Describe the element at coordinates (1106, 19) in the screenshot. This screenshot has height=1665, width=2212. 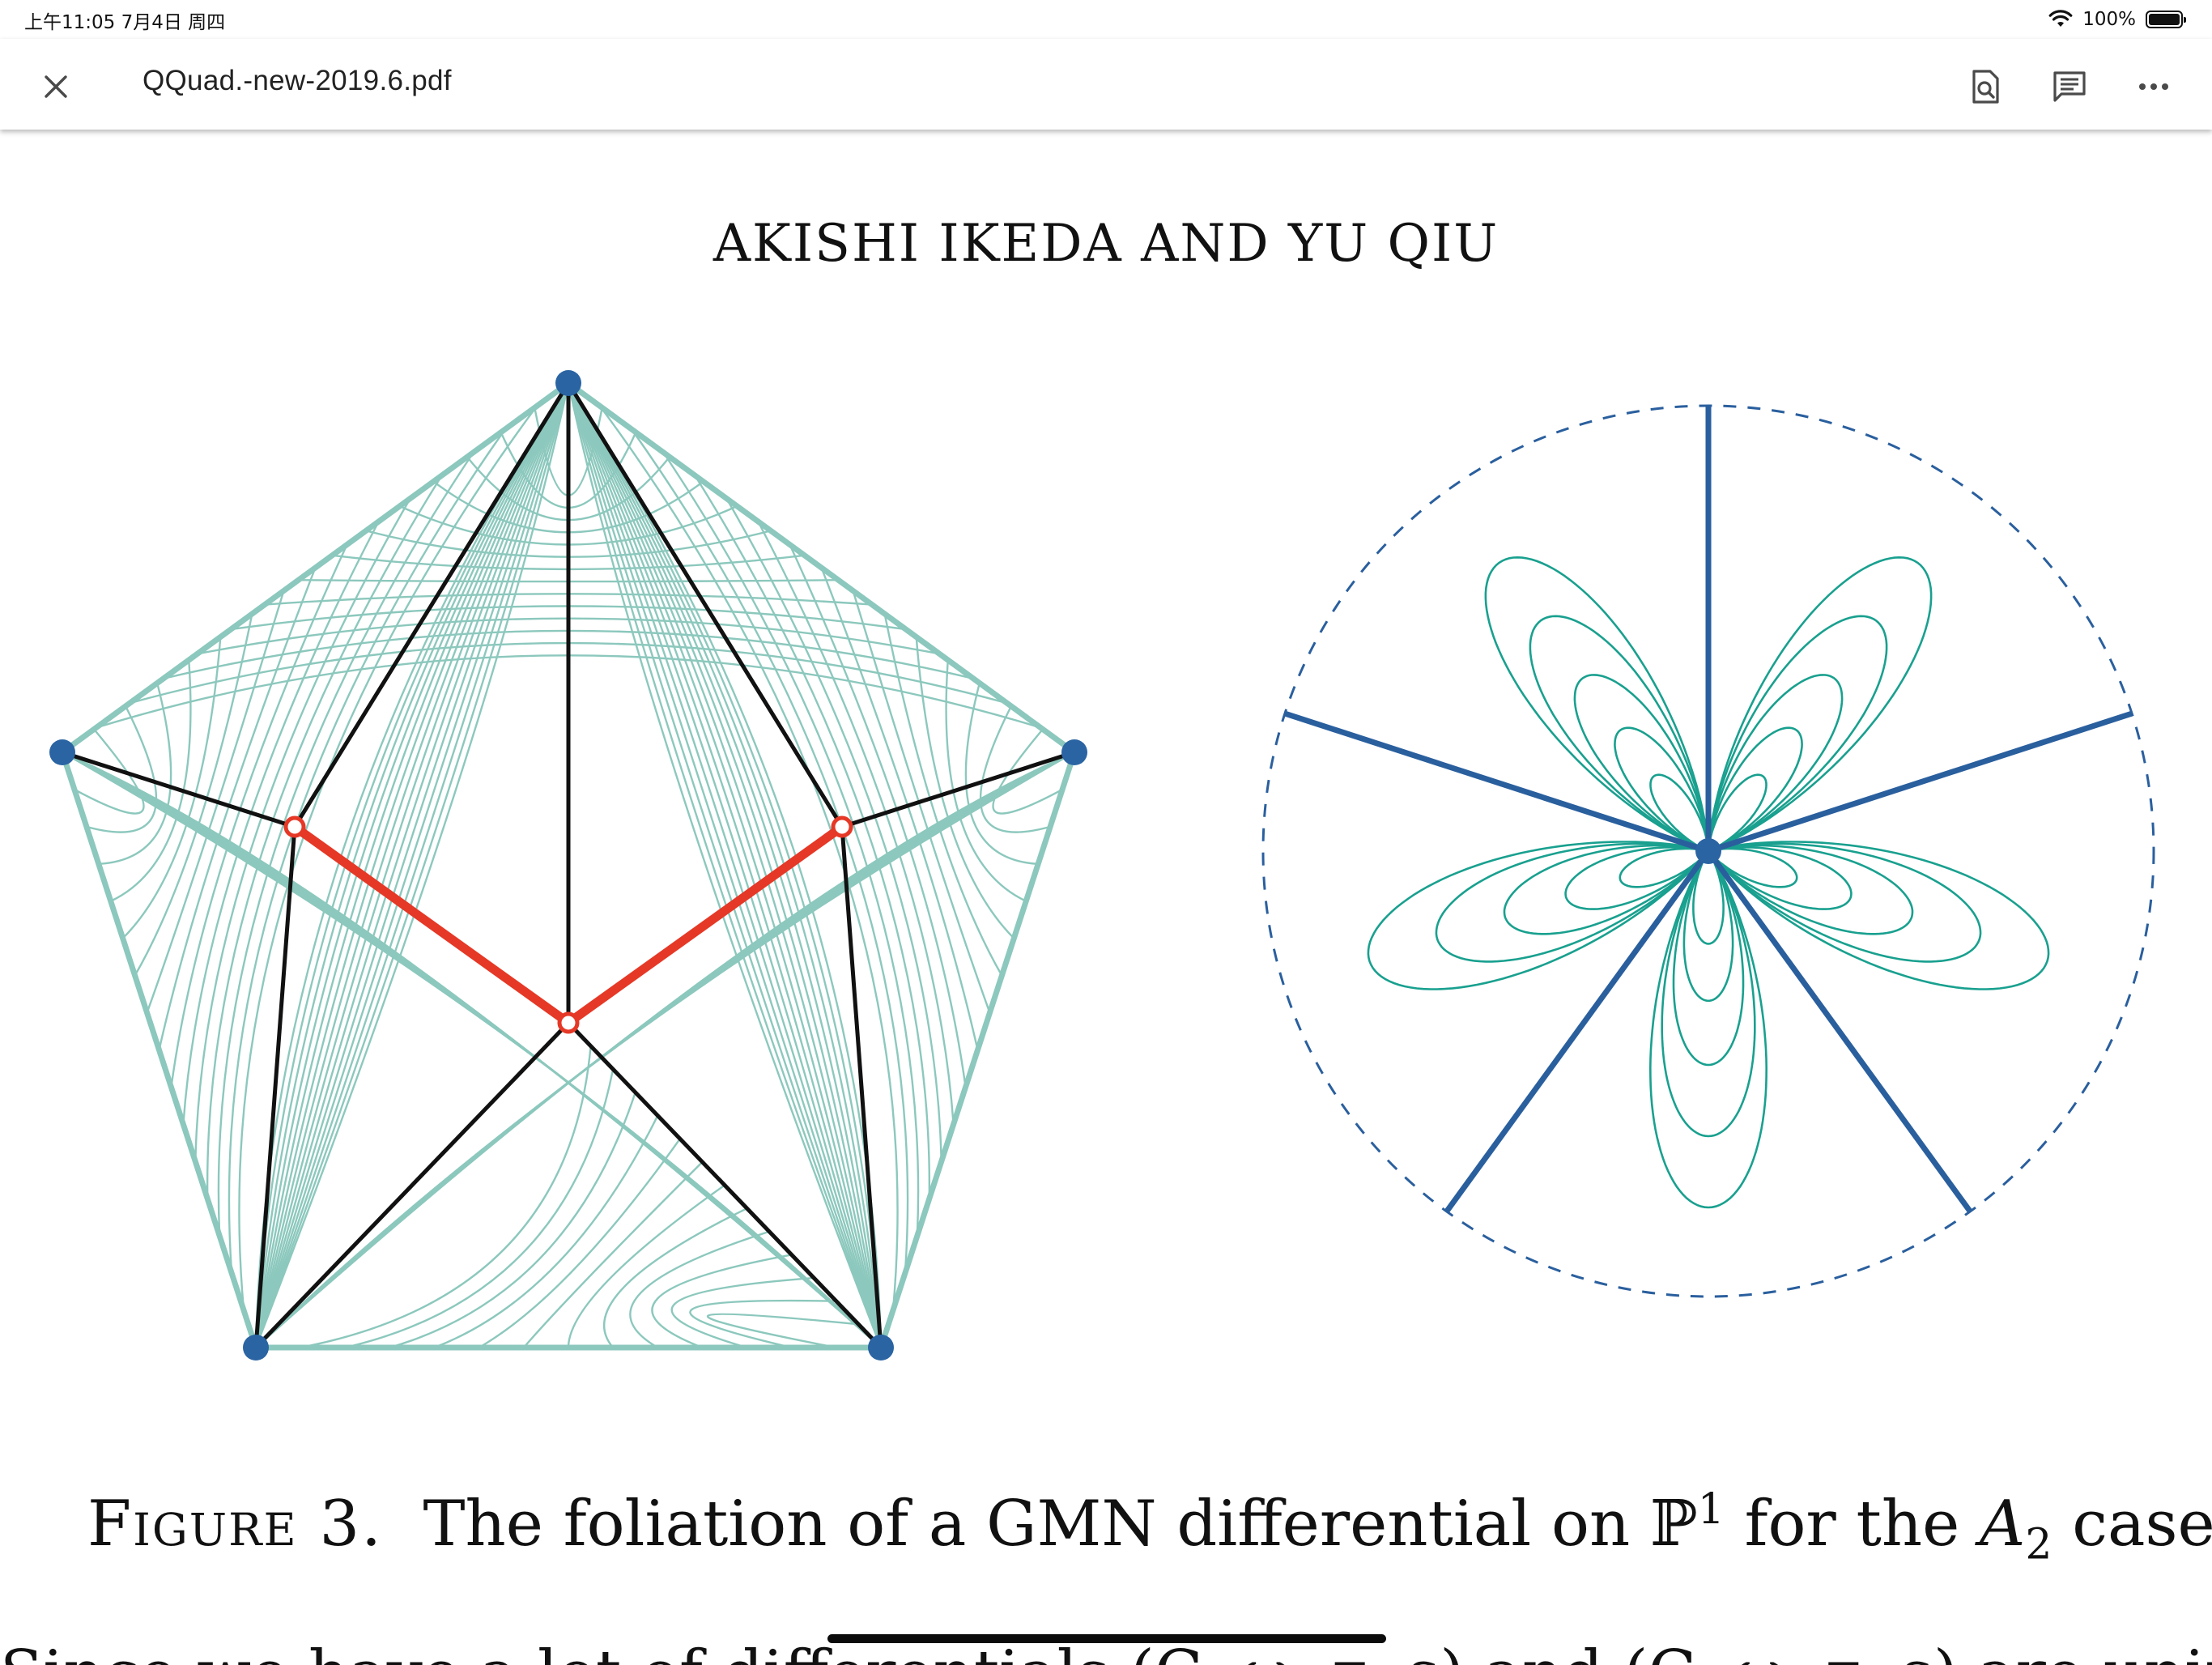
I see `status-bar: 上午11:05 7月4日 周四 100%` at that location.